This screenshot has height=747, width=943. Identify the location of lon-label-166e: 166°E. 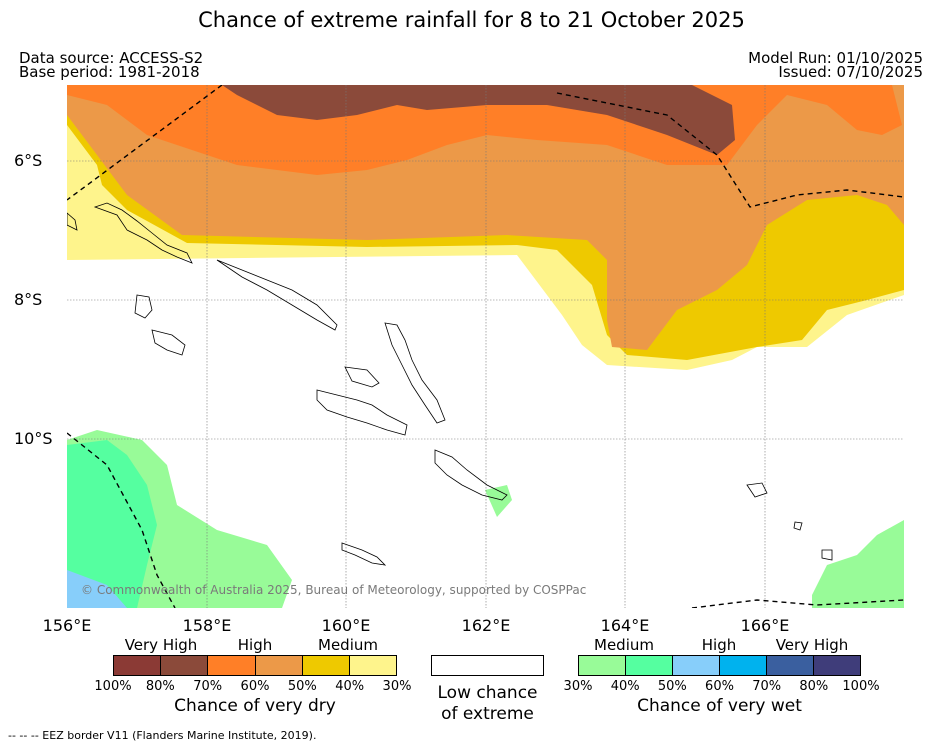
(765, 625).